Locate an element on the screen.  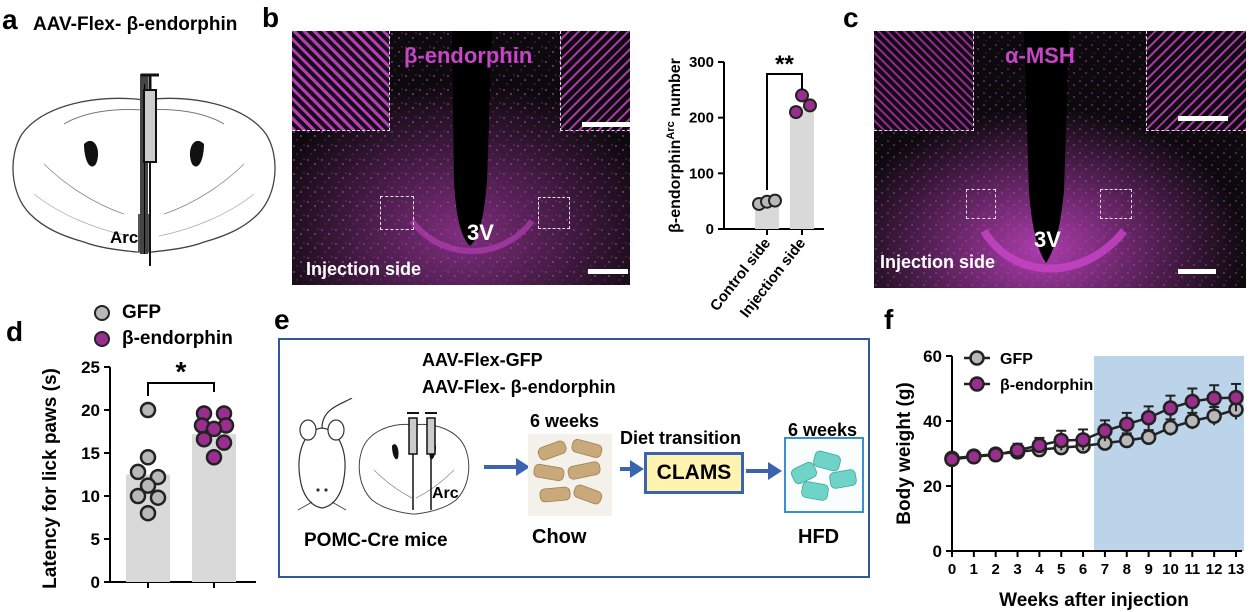
d-legend-label-bend: β-endorphin is located at coordinates (177, 338).